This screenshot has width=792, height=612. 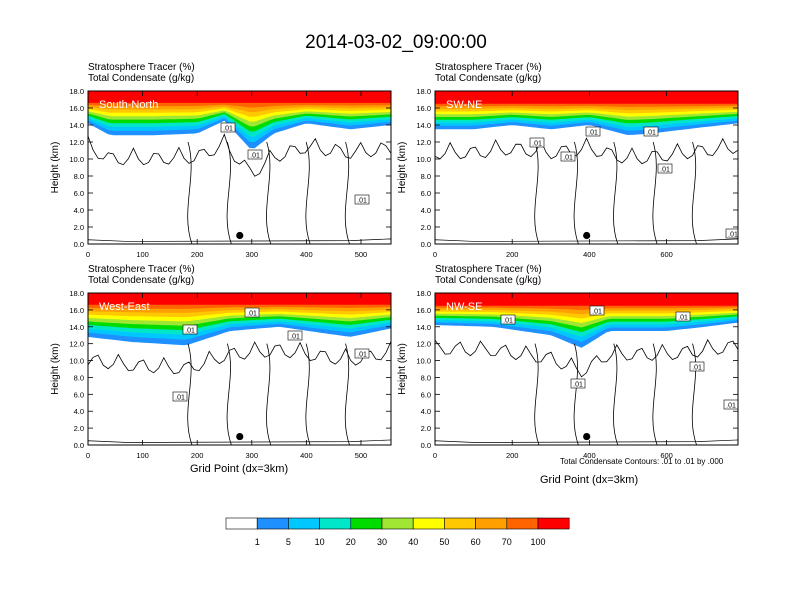 What do you see at coordinates (397, 532) in the screenshot?
I see `colorbar: 1 5 10 20 30 40 50 60 70 100` at bounding box center [397, 532].